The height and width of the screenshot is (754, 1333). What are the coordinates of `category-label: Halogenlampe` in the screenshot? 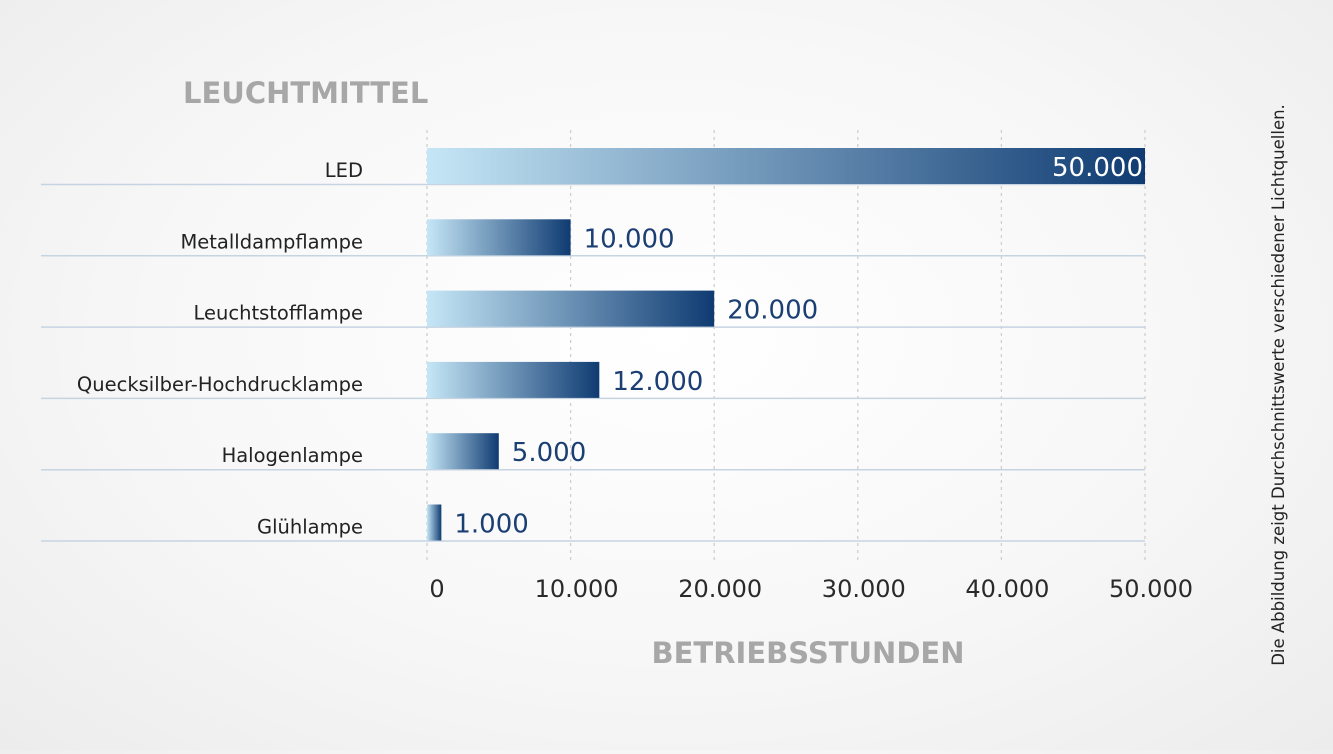 It's located at (292, 455).